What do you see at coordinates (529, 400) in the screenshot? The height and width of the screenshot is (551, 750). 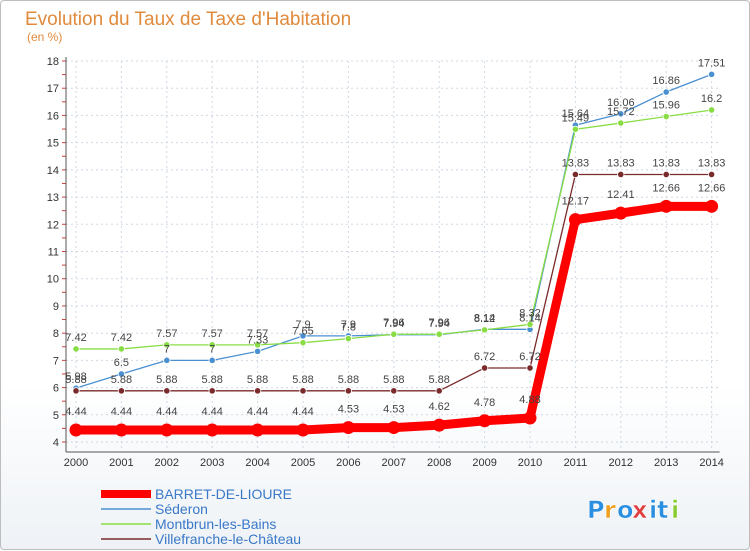 I see `data-label: 4.88` at bounding box center [529, 400].